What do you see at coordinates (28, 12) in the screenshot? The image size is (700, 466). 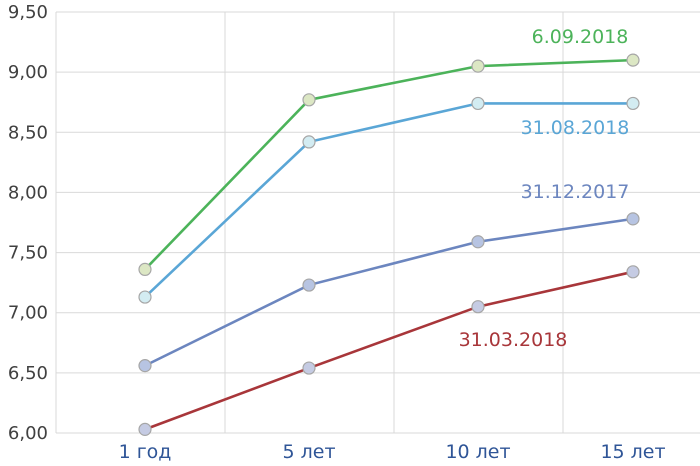 I see `y-tick-label: 9,50` at bounding box center [28, 12].